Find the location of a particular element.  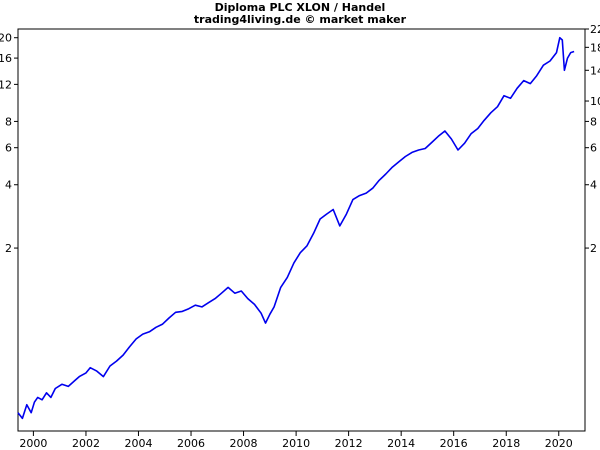

y-right-tick-label: 8 is located at coordinates (593, 121).